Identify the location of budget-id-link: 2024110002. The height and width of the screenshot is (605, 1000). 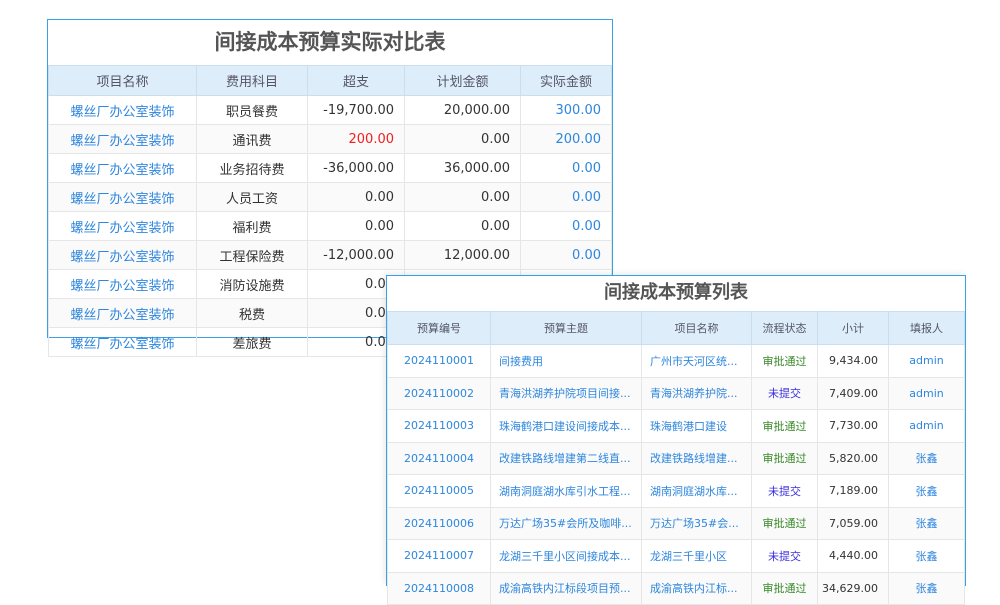
(439, 393).